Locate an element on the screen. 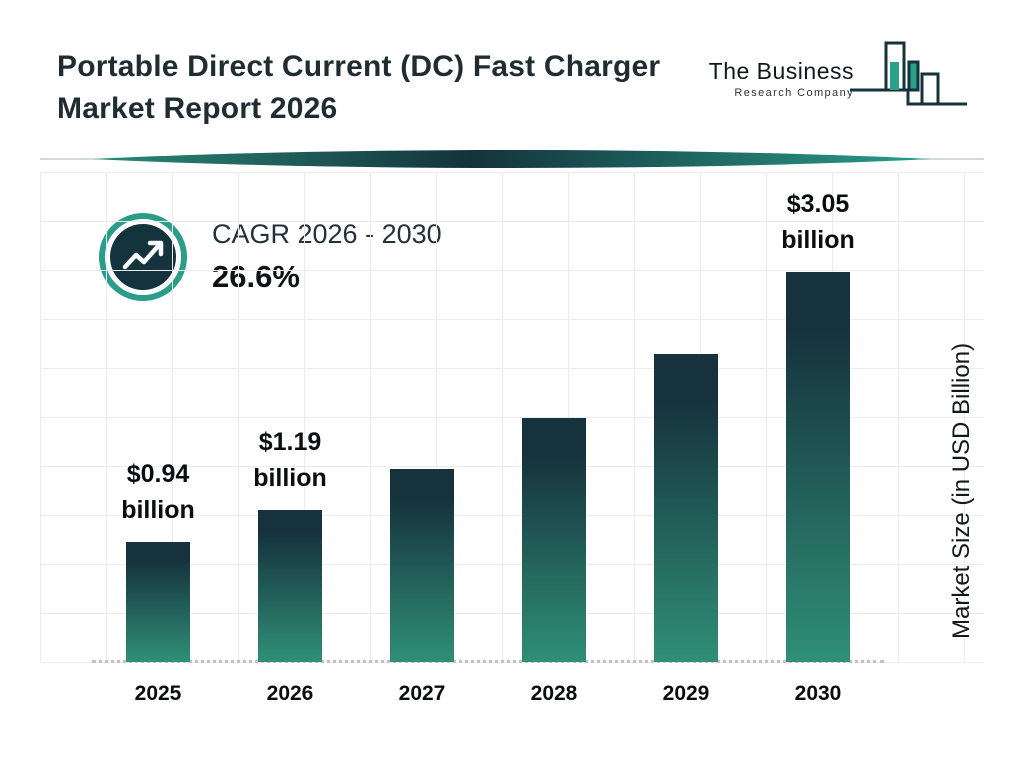  bar-group-2026: $1.19 billion 2026 is located at coordinates (290, 439).